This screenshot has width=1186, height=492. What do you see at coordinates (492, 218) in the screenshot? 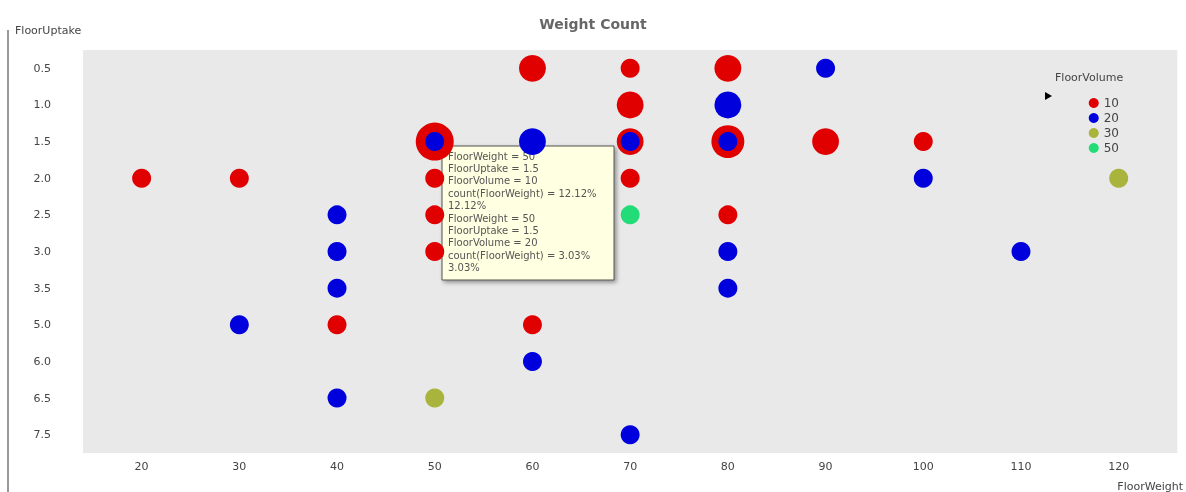
I see `annotation: FloorWeight = 50` at bounding box center [492, 218].